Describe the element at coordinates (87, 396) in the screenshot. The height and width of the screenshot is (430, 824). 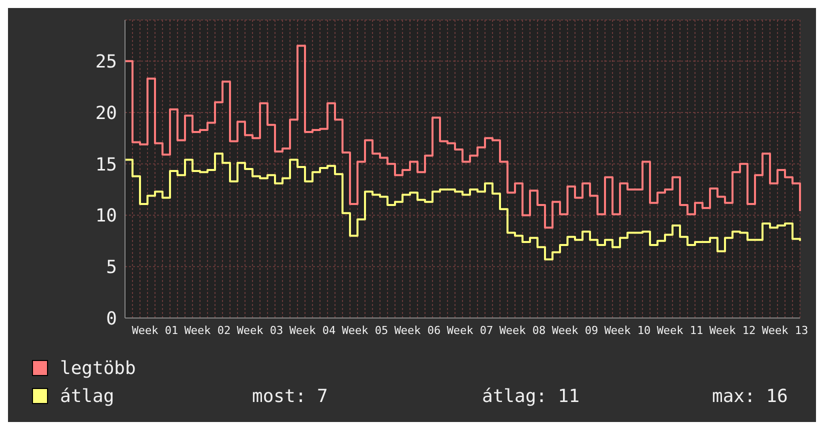
I see `legend-label: átlag` at that location.